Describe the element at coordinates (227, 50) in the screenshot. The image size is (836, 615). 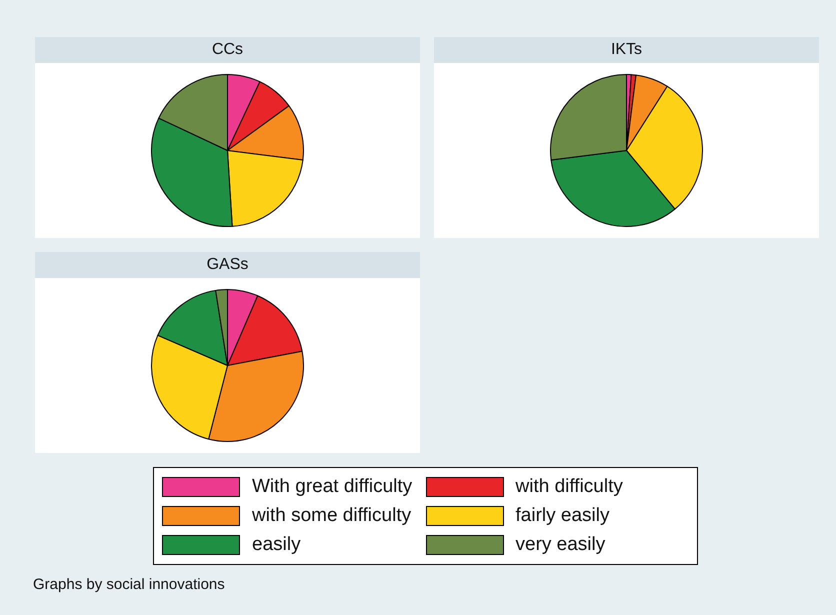
I see `chart-title: CCs` at that location.